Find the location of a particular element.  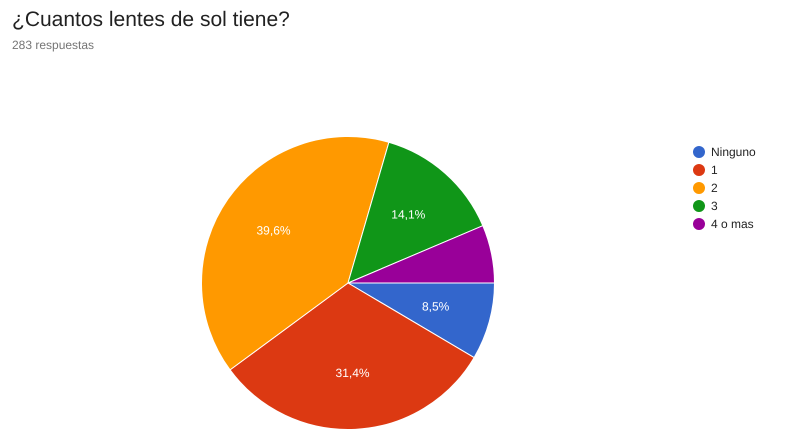

legend-label: 1 is located at coordinates (714, 170).